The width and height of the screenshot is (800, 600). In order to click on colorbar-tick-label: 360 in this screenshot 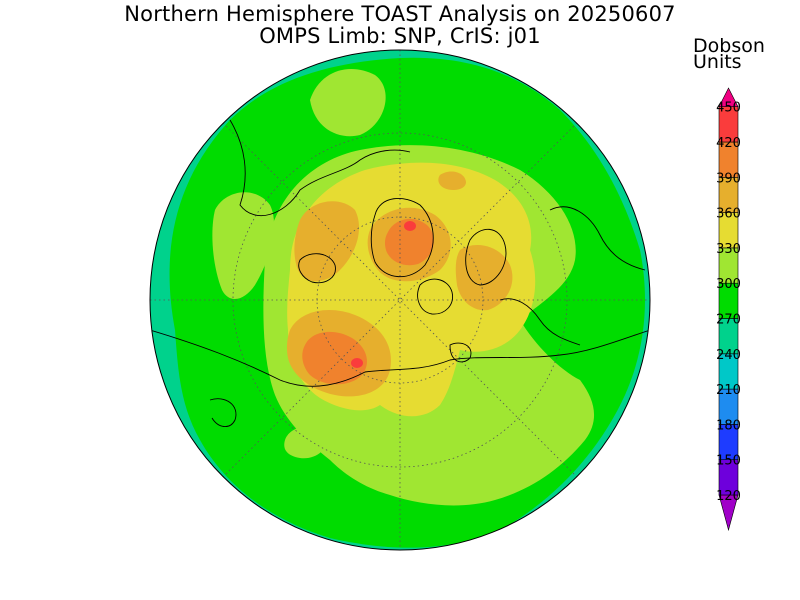, I will do `click(728, 214)`.